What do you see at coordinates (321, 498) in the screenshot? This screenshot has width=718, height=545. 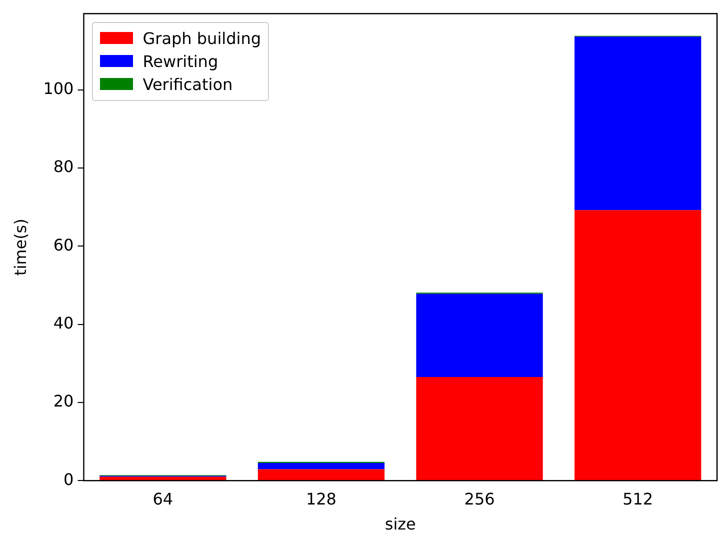 I see `x-tick-label: 128` at bounding box center [321, 498].